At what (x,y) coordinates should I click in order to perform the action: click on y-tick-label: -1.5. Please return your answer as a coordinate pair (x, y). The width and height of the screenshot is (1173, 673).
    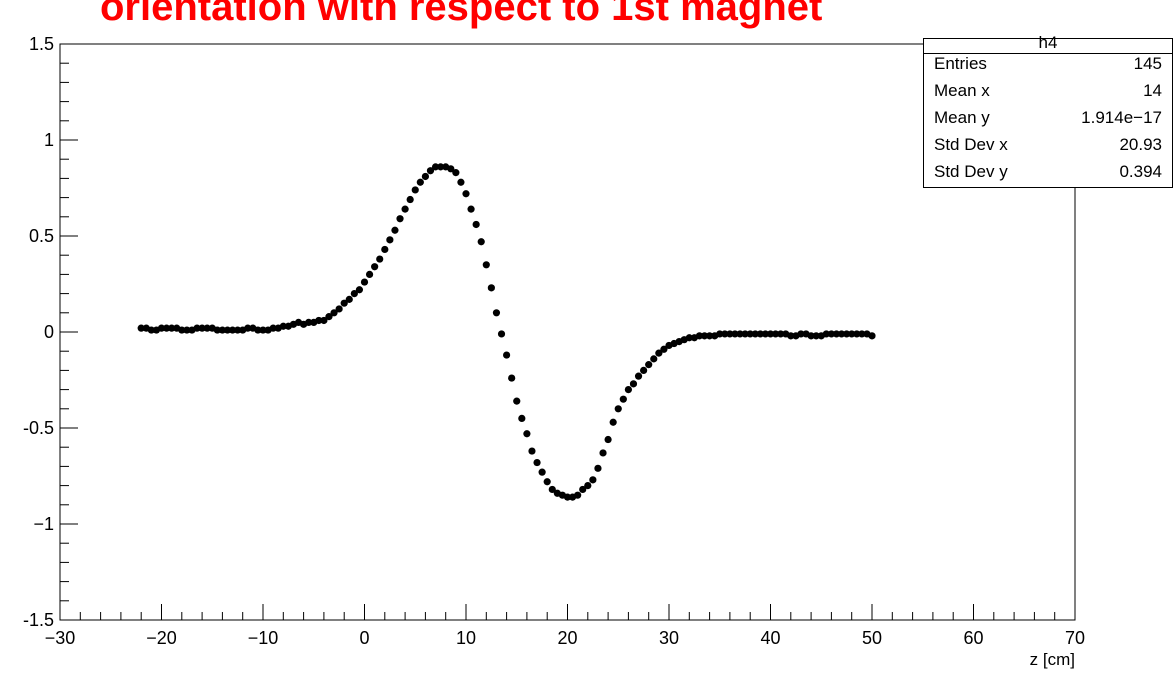
    Looking at the image, I should click on (38, 620).